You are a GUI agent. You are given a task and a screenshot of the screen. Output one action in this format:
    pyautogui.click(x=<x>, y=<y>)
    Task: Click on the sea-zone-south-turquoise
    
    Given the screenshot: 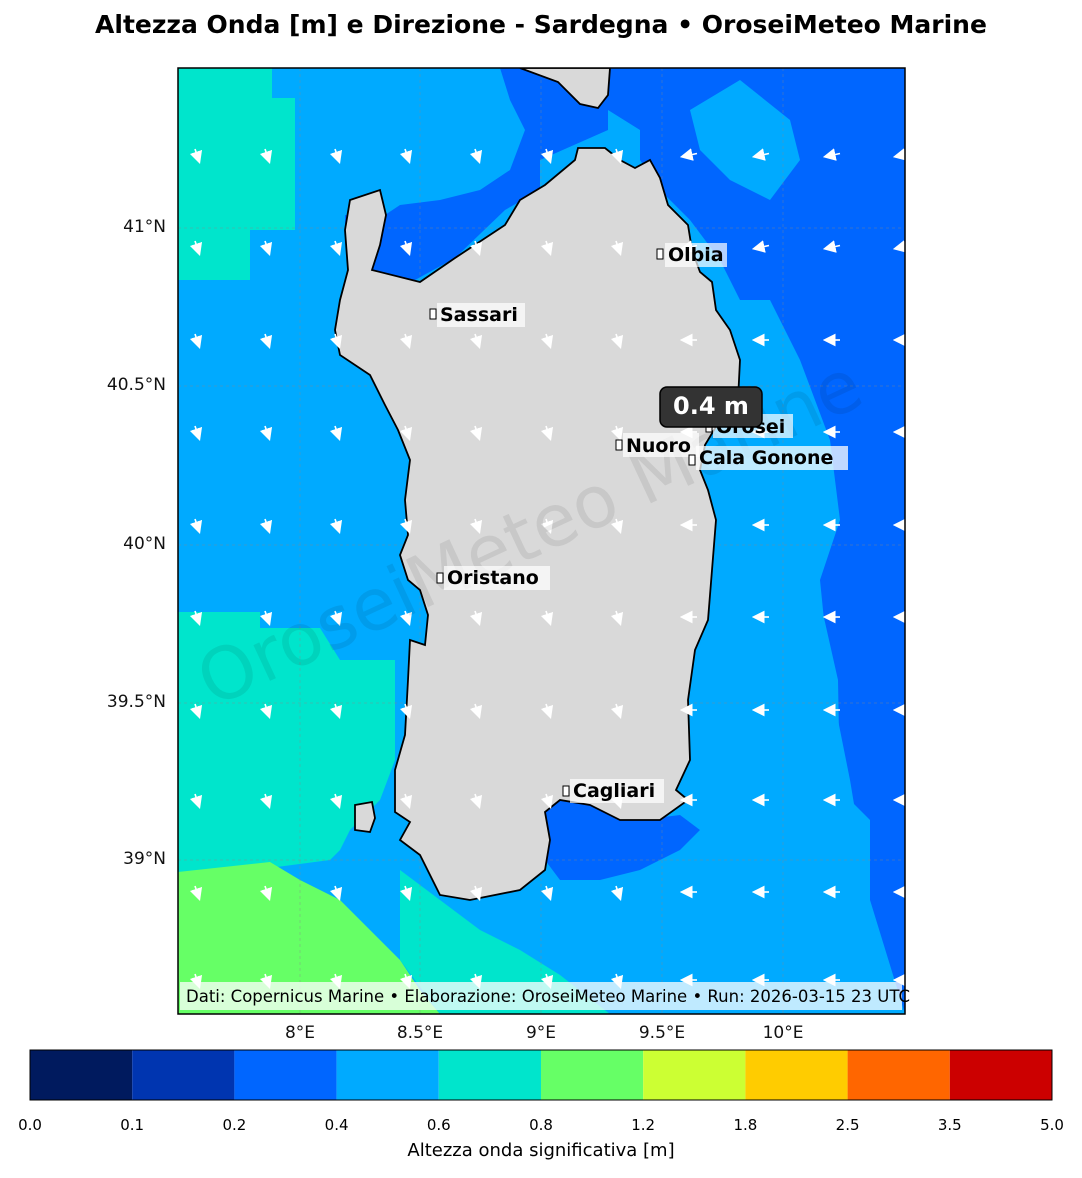 What is the action you would take?
    pyautogui.click(x=505, y=942)
    